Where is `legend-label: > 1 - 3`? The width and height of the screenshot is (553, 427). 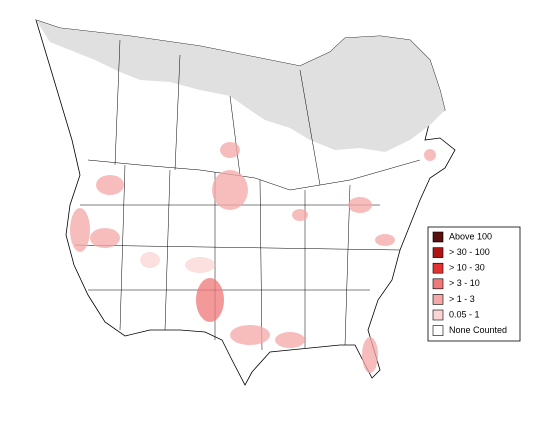 legend-label: > 1 - 3 is located at coordinates (462, 299).